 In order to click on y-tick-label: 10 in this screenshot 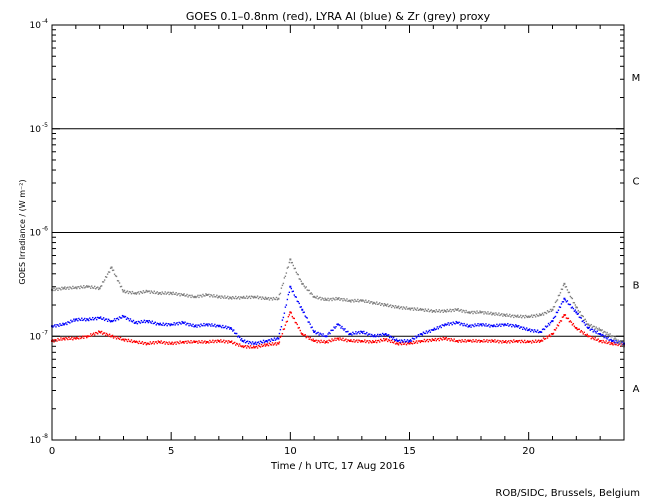, I will do `click(36, 337)`.